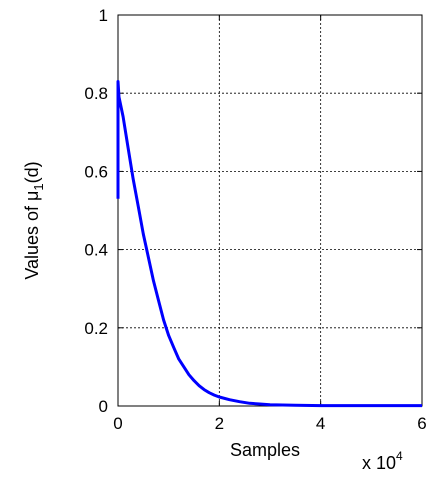  I want to click on x-multiplier-base: x 10, so click(379, 463).